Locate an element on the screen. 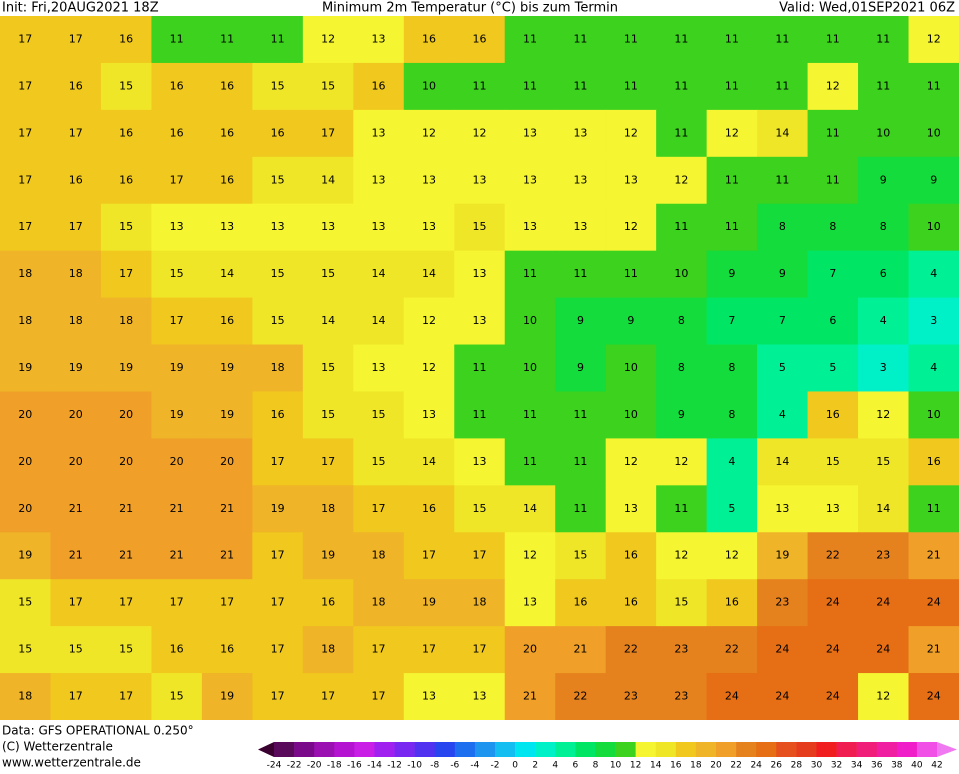 The image size is (959, 774). temperature-value: 3 is located at coordinates (883, 367).